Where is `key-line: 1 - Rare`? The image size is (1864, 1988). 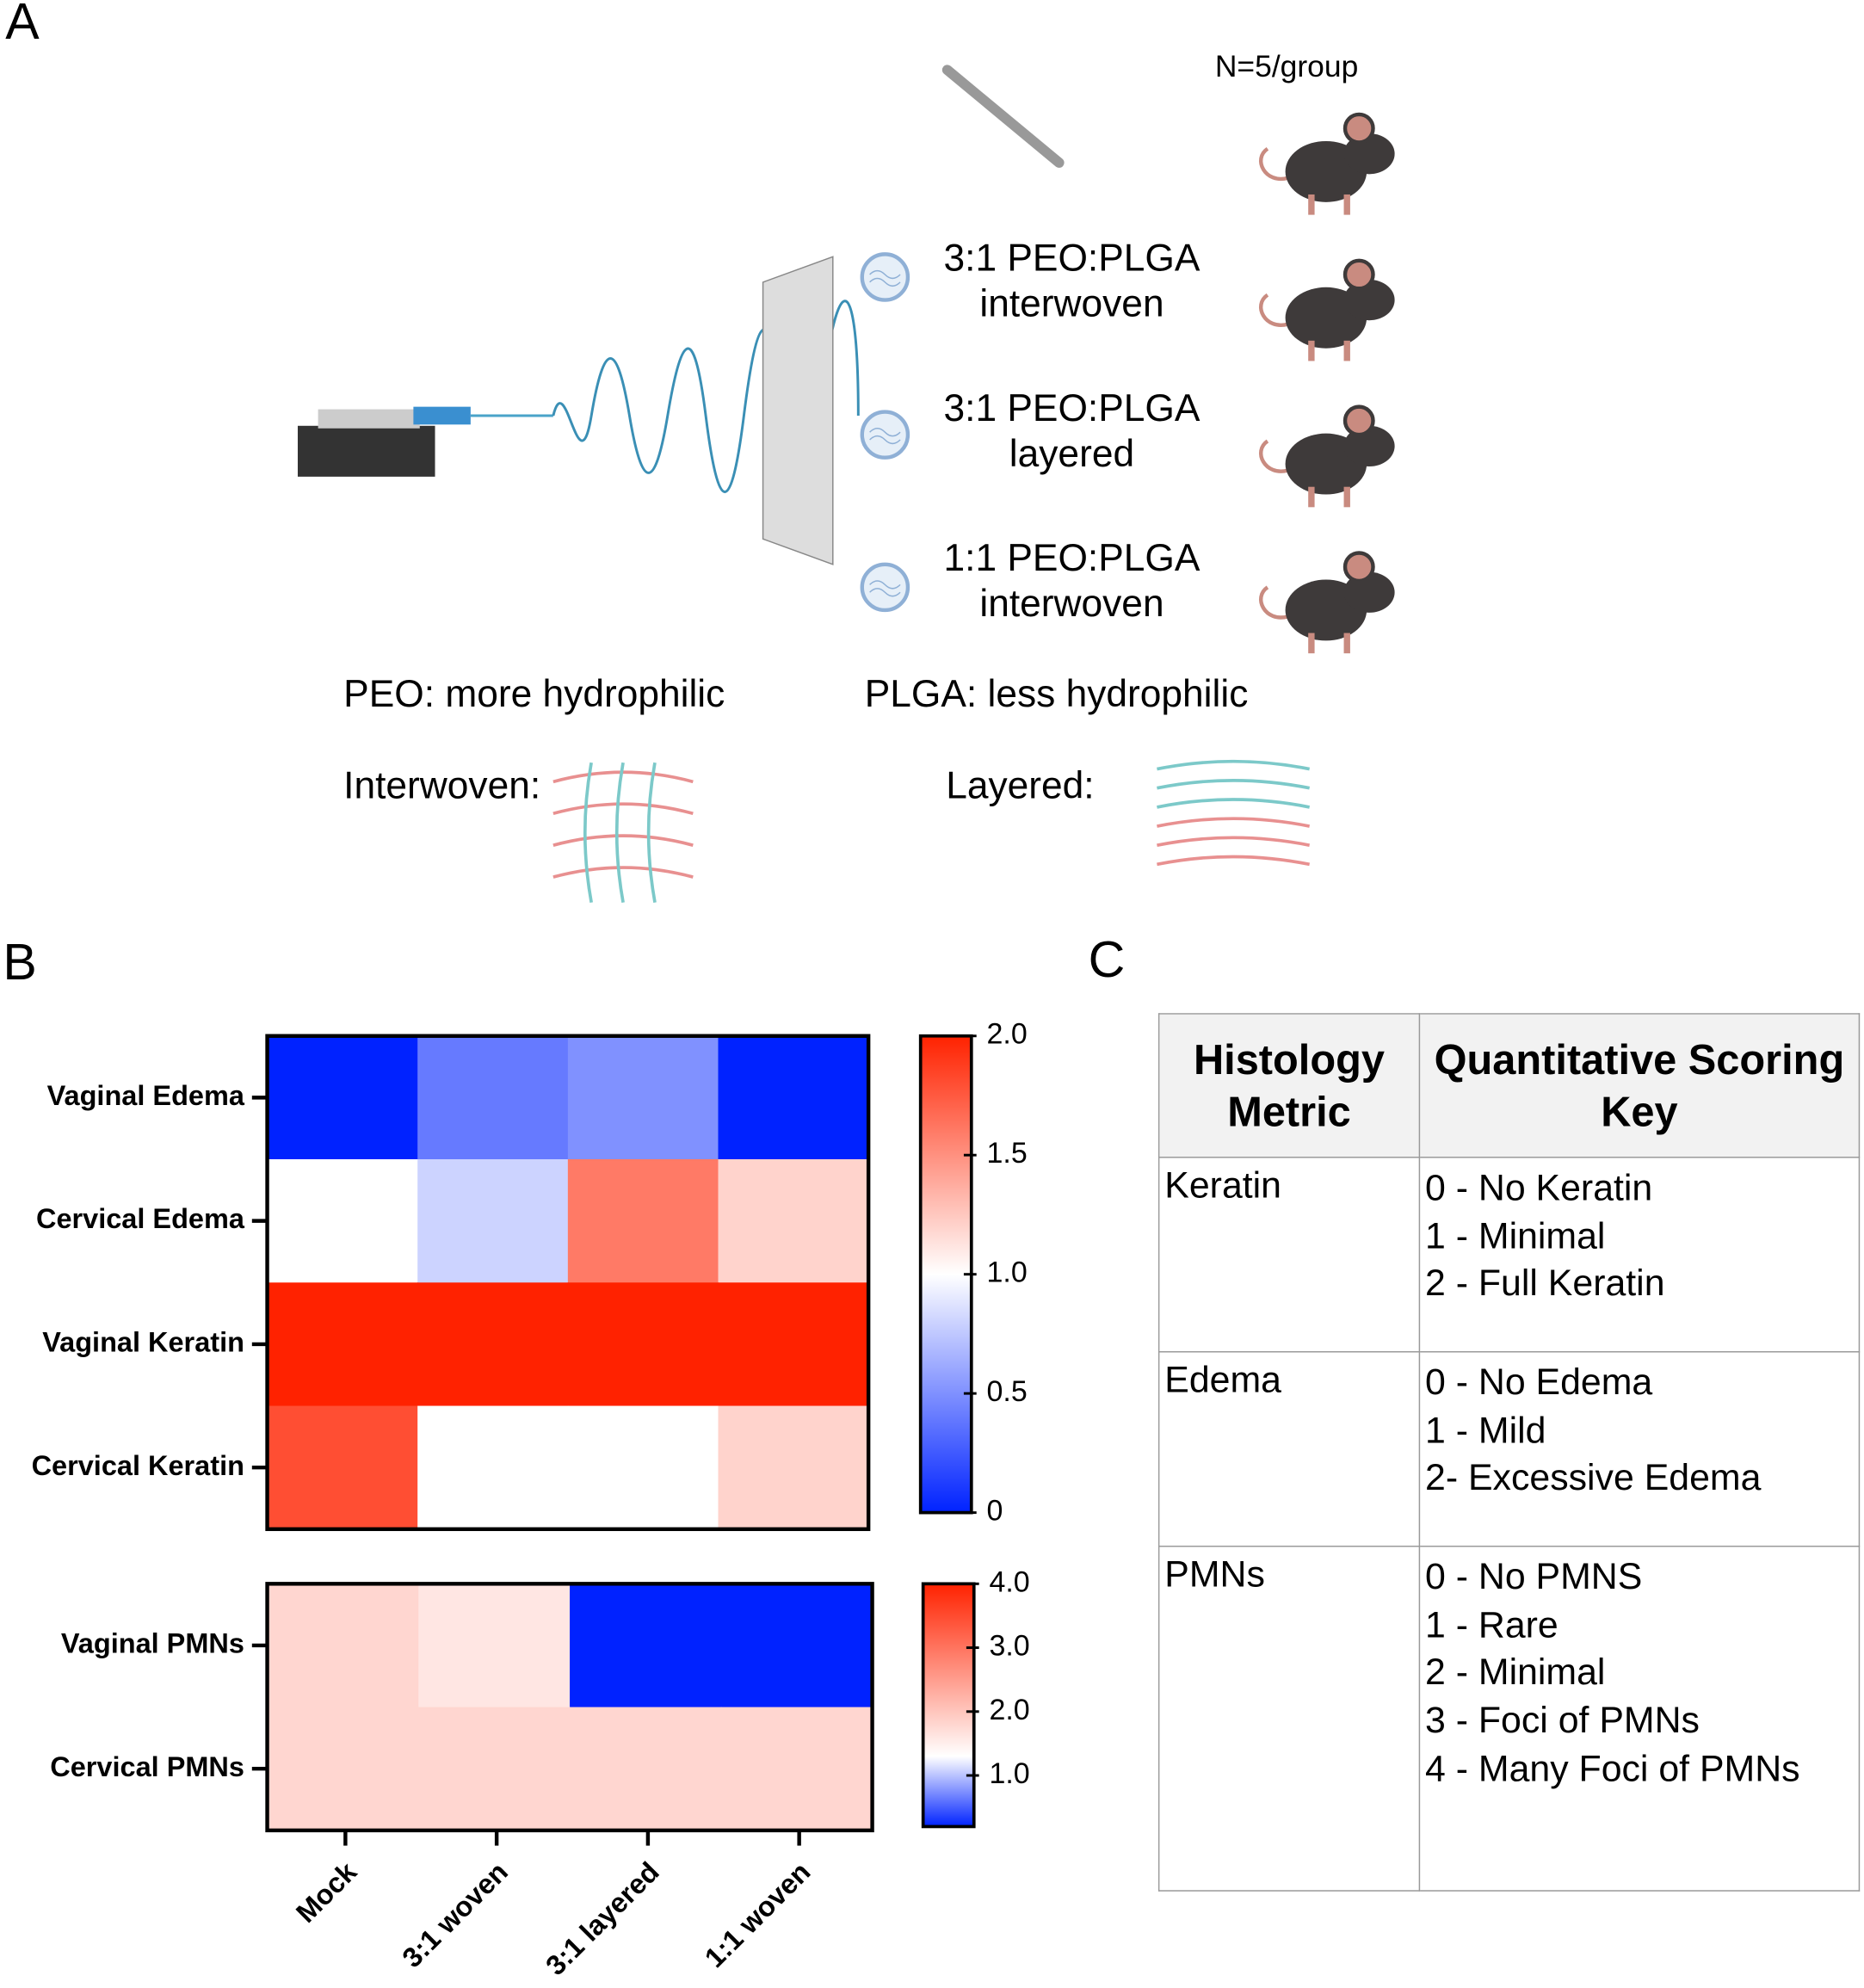
key-line: 1 - Rare is located at coordinates (1491, 1625).